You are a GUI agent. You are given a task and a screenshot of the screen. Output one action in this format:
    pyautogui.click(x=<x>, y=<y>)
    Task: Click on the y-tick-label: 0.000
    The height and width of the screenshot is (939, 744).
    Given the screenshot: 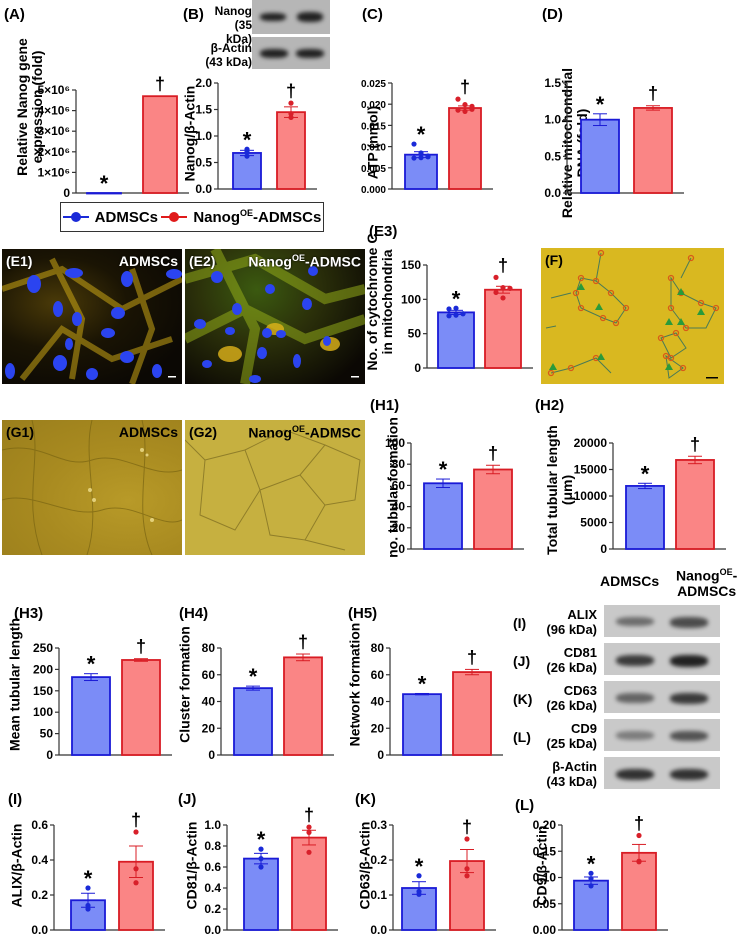 What is the action you would take?
    pyautogui.click(x=373, y=190)
    